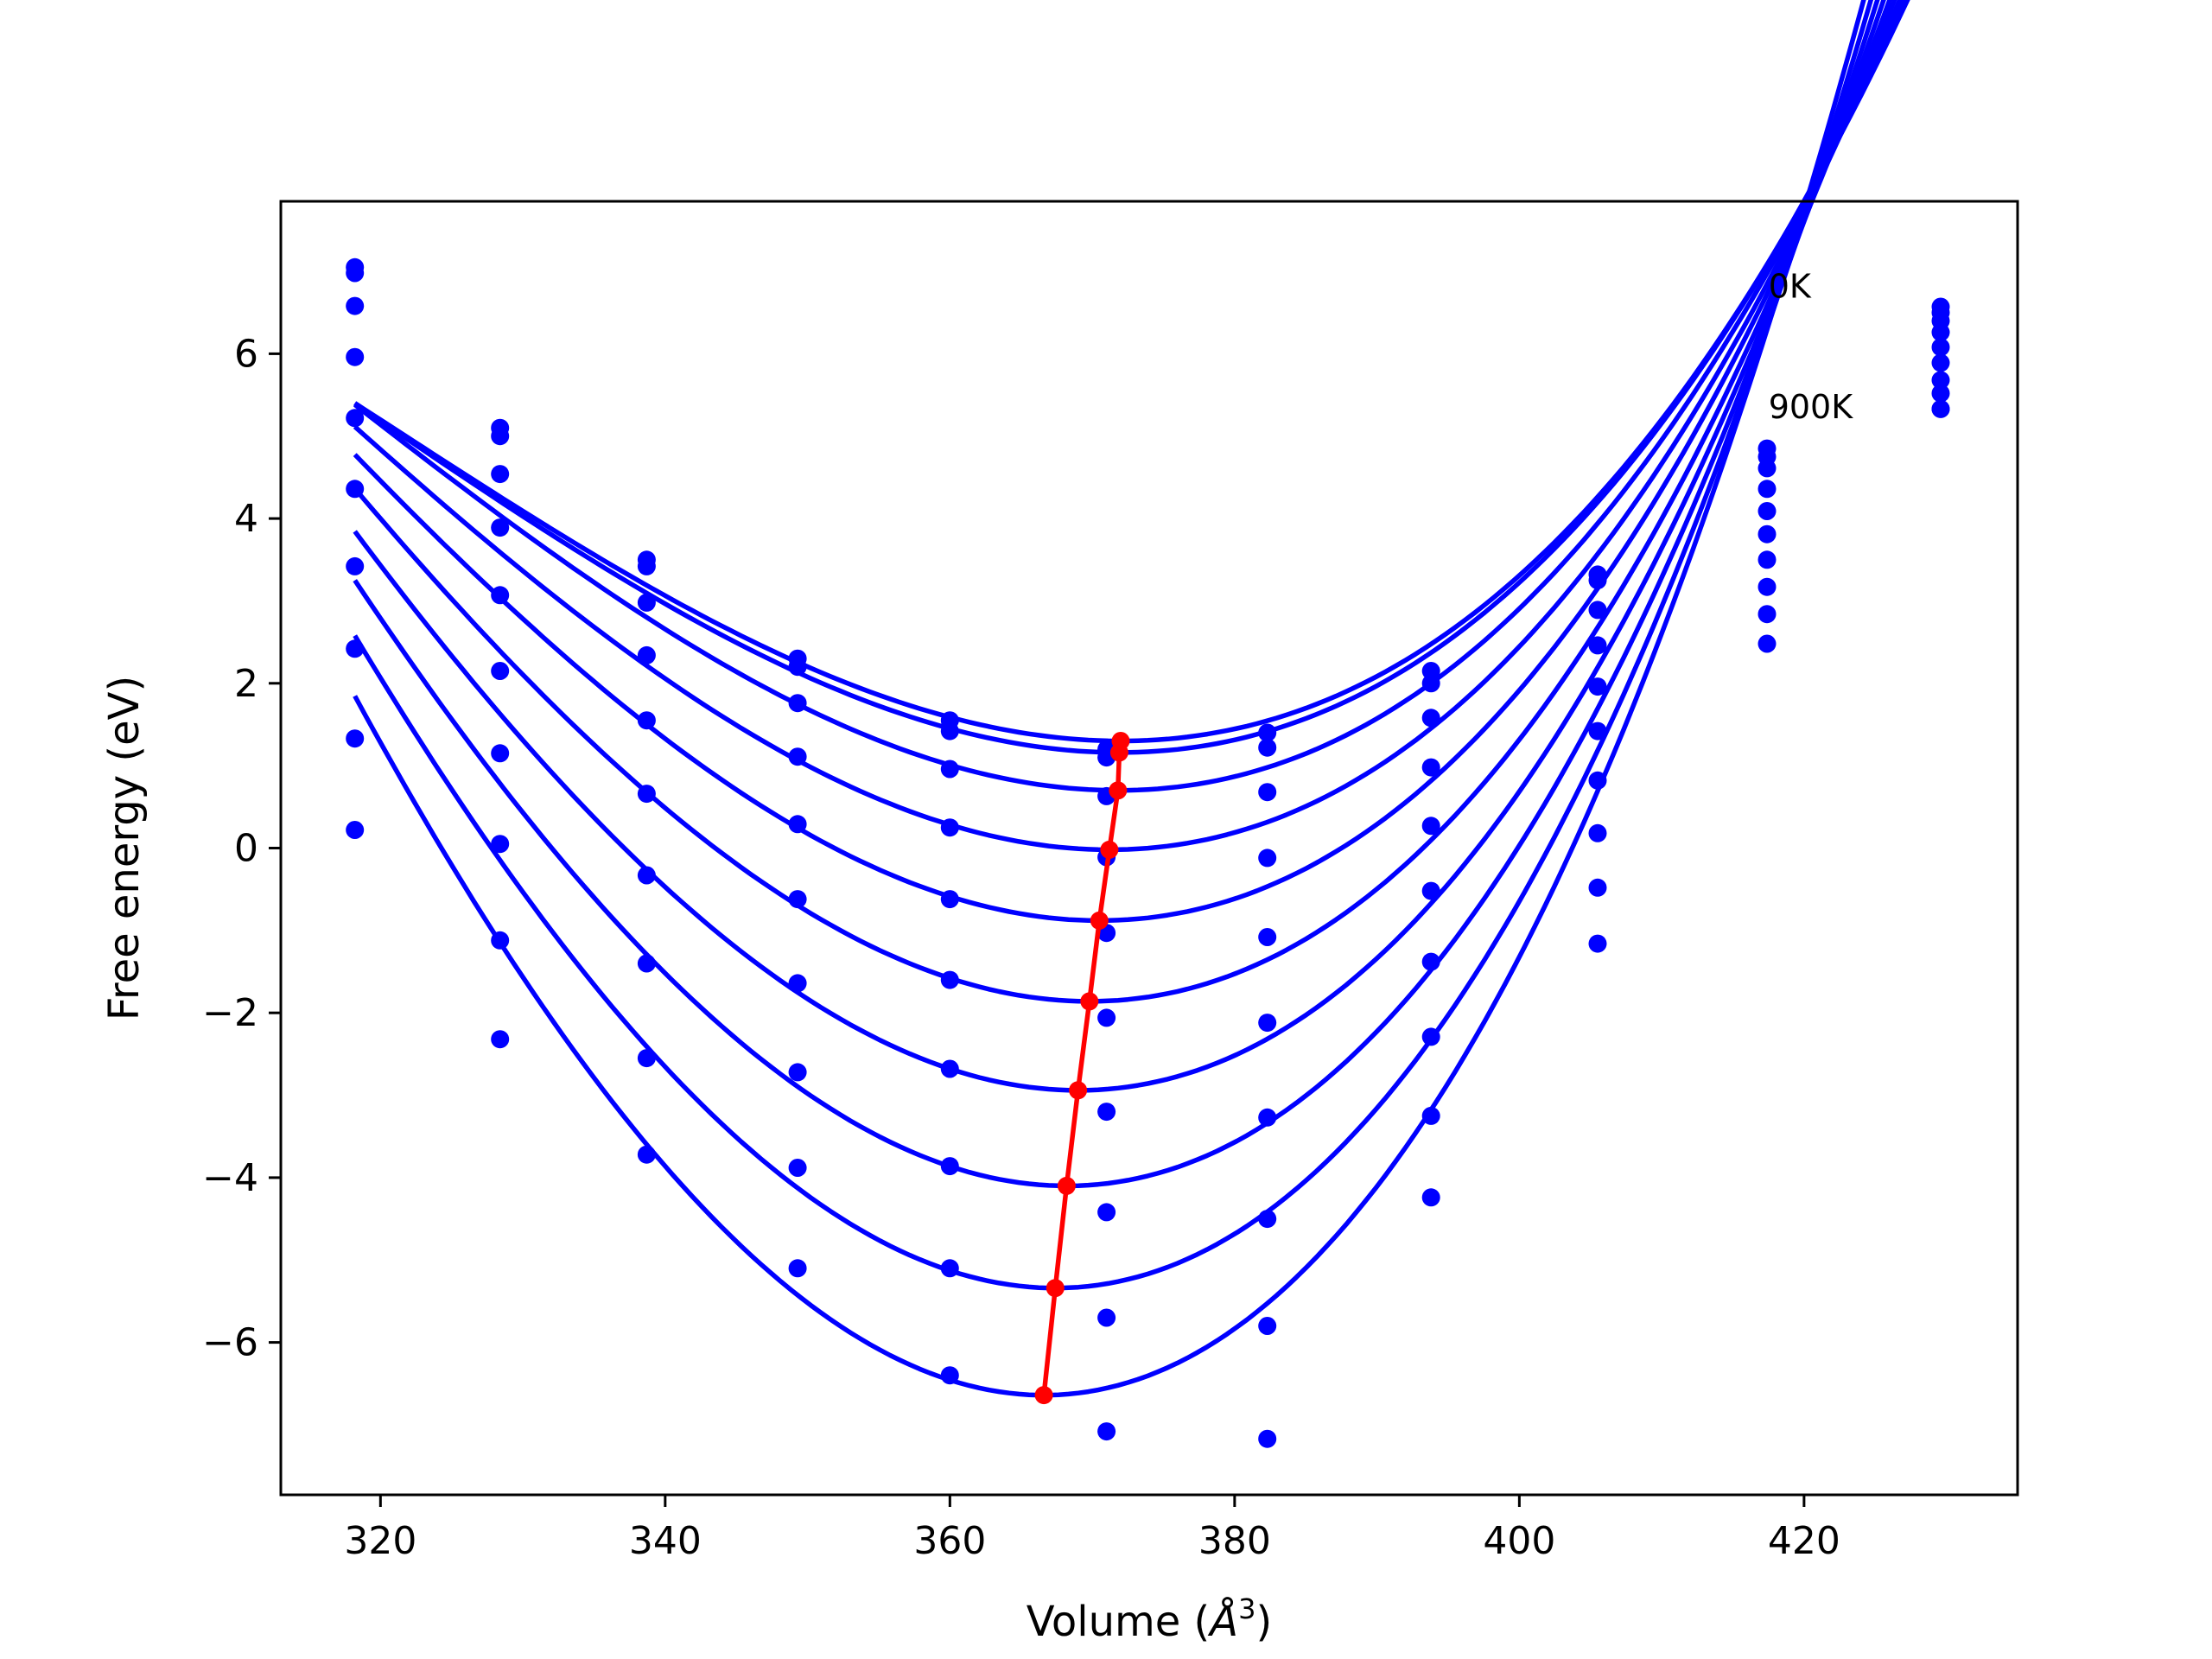  What do you see at coordinates (230, 1178) in the screenshot?
I see `y-tick-label: −4` at bounding box center [230, 1178].